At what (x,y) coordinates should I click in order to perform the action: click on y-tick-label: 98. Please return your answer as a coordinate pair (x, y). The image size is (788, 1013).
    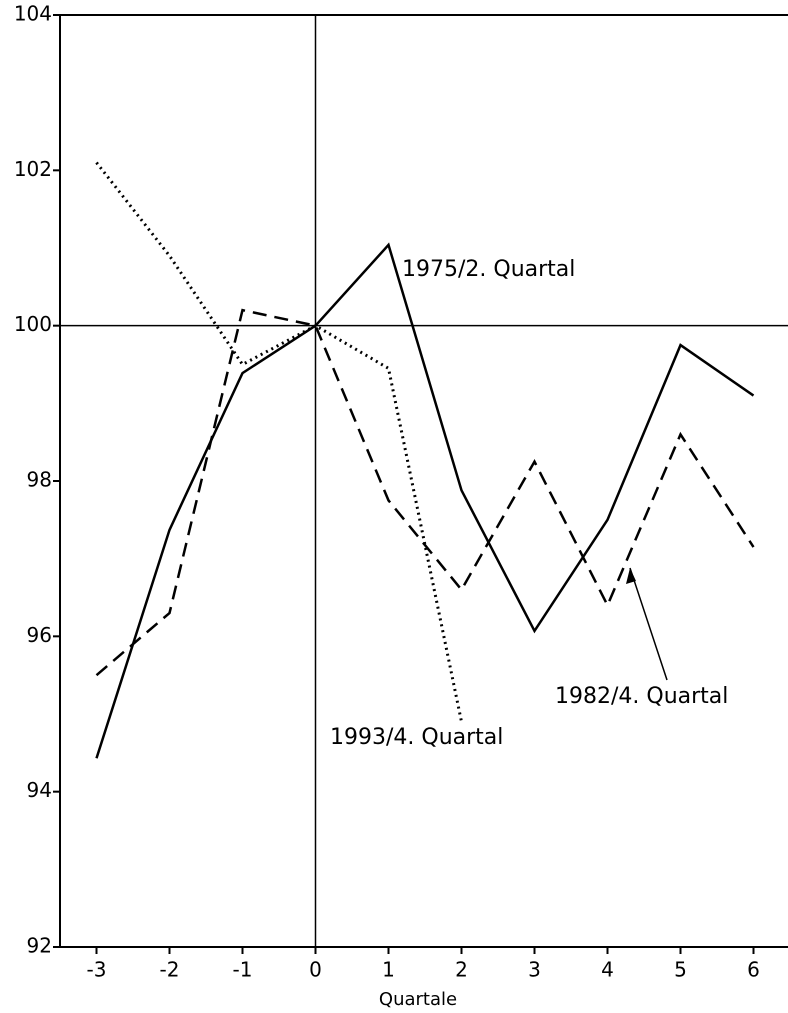
    Looking at the image, I should click on (39, 480).